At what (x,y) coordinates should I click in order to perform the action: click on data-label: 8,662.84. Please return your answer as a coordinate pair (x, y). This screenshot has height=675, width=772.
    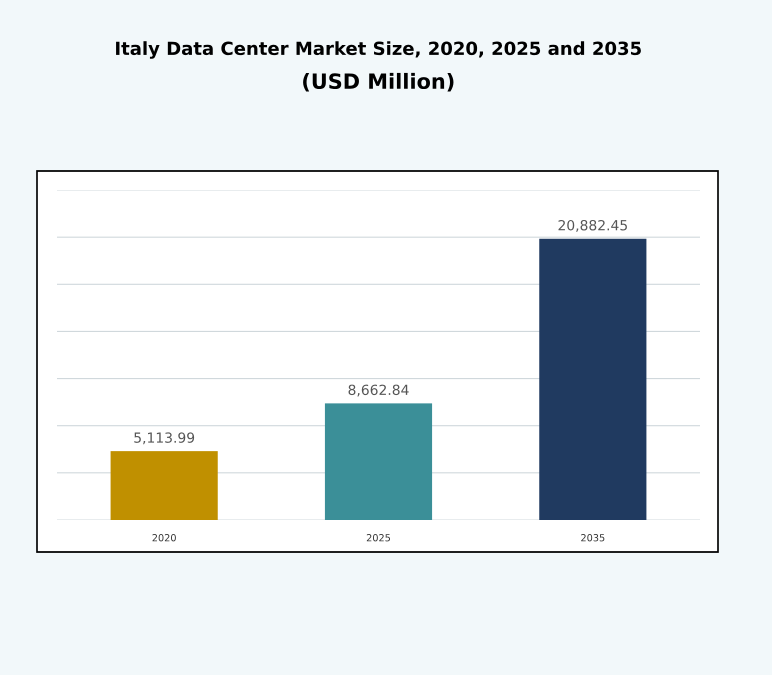
    Looking at the image, I should click on (378, 390).